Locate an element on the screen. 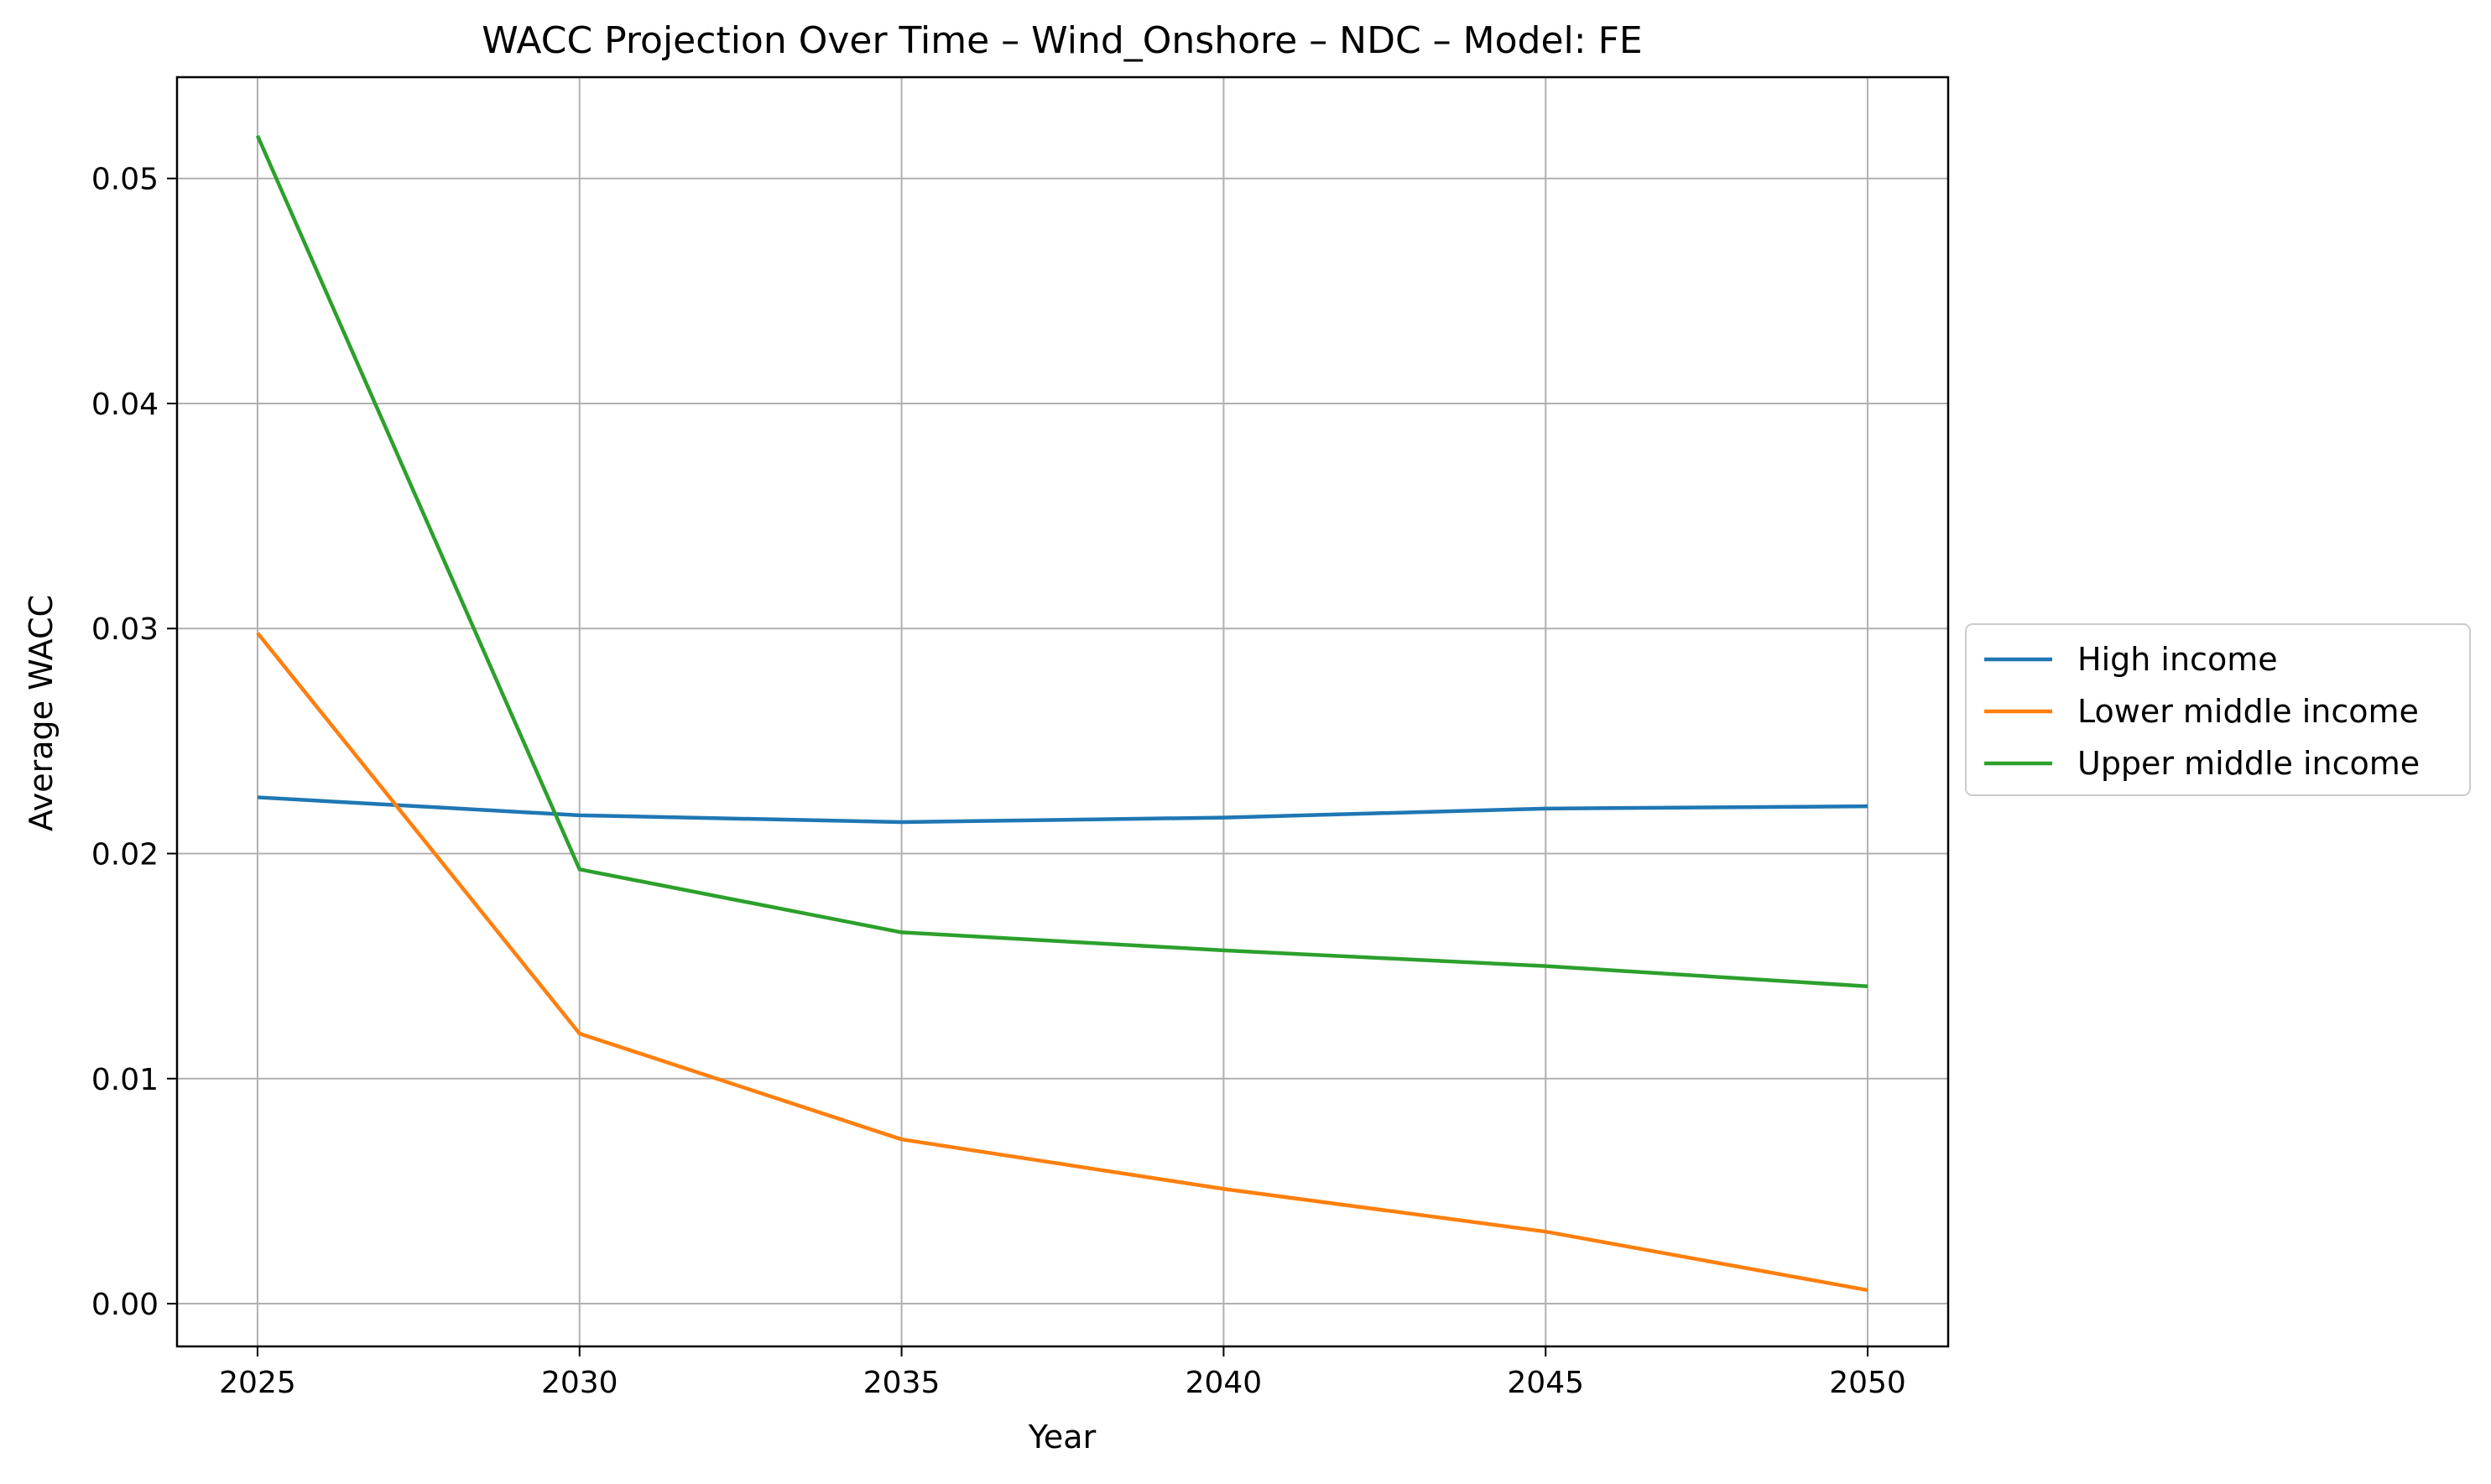 The height and width of the screenshot is (1484, 2491). y-tick-label: 0.00 is located at coordinates (125, 1305).